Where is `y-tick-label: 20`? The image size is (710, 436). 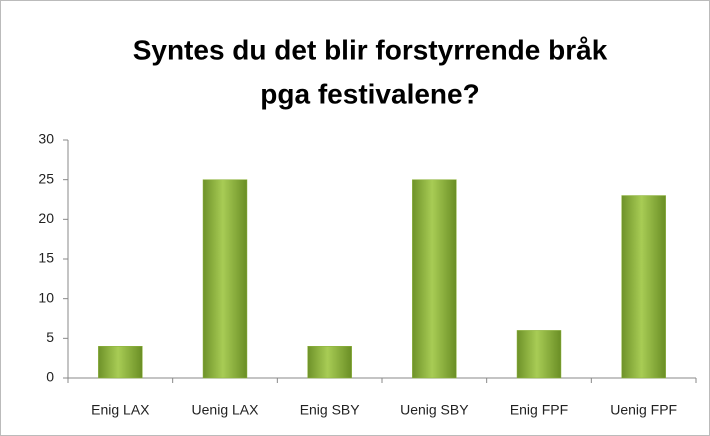
y-tick-label: 20 is located at coordinates (46, 218).